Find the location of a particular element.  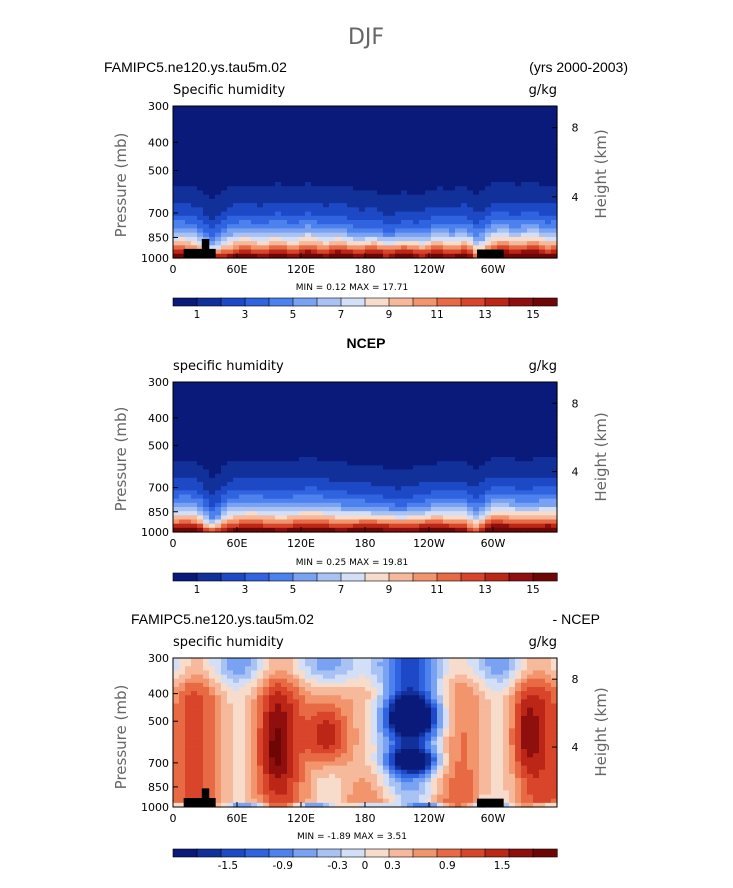

colorbar-swatch is located at coordinates (257, 577).